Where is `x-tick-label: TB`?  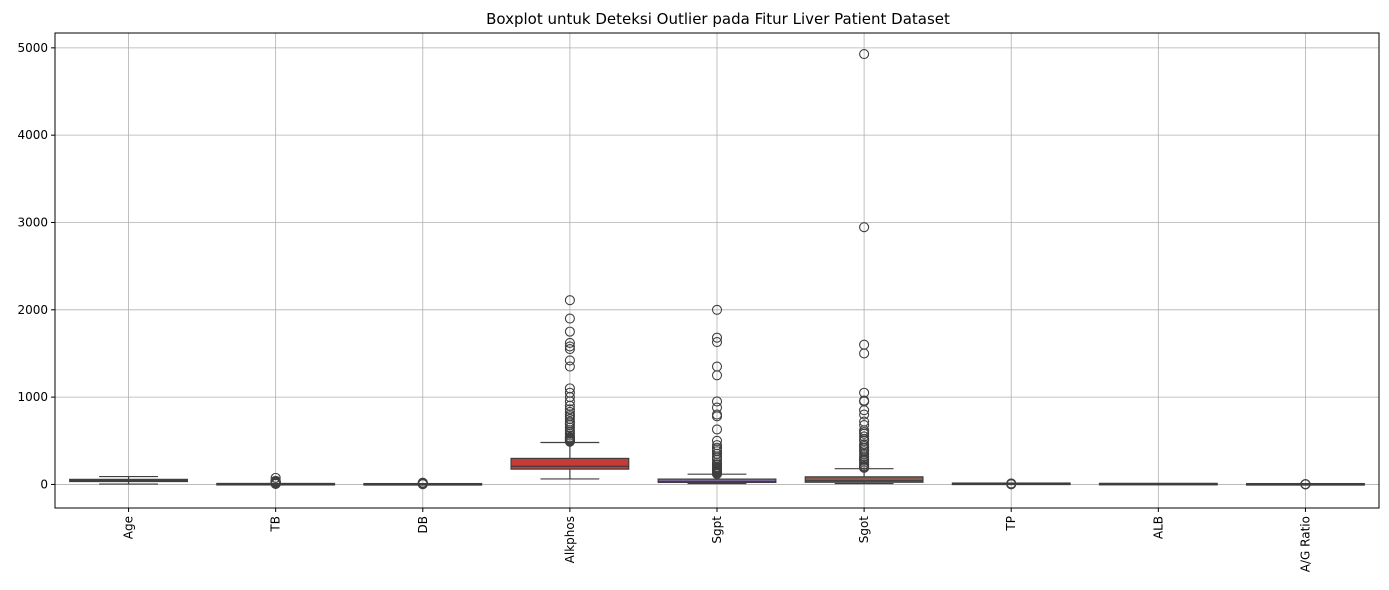
x-tick-label: TB is located at coordinates (276, 524).